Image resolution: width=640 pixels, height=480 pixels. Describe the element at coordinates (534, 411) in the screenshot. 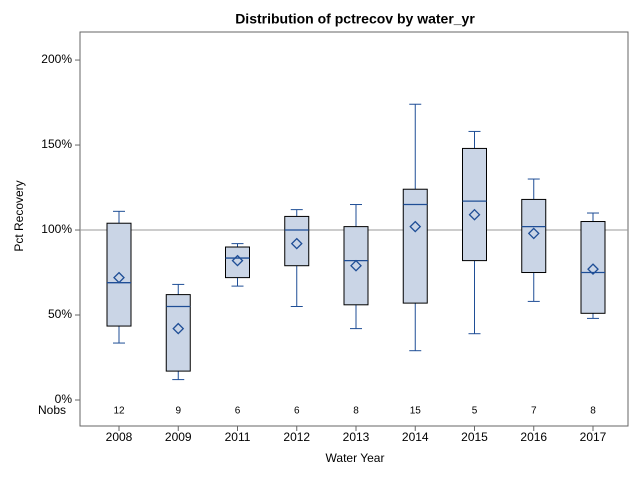

I see `nobs-value: 7` at that location.